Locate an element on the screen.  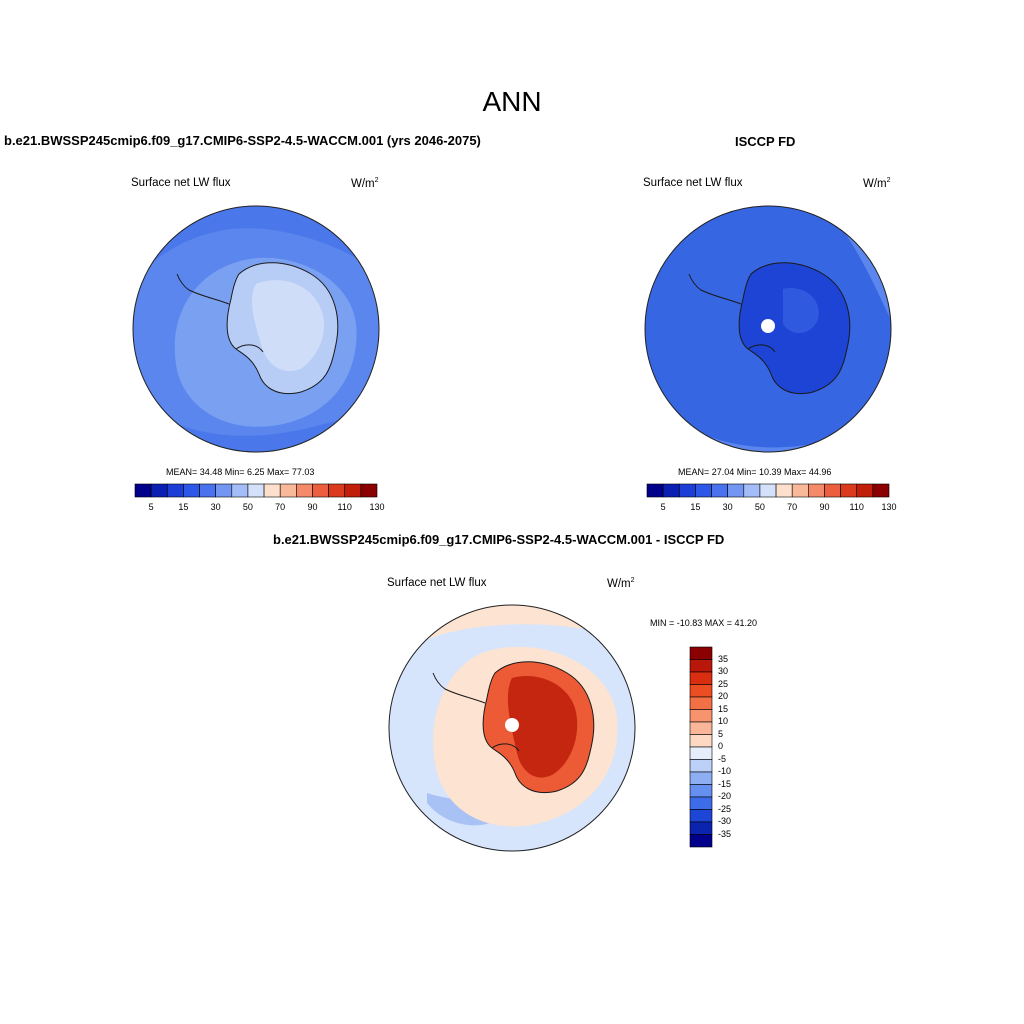
model-colorbar-tick-label: 50 is located at coordinates (247, 507).